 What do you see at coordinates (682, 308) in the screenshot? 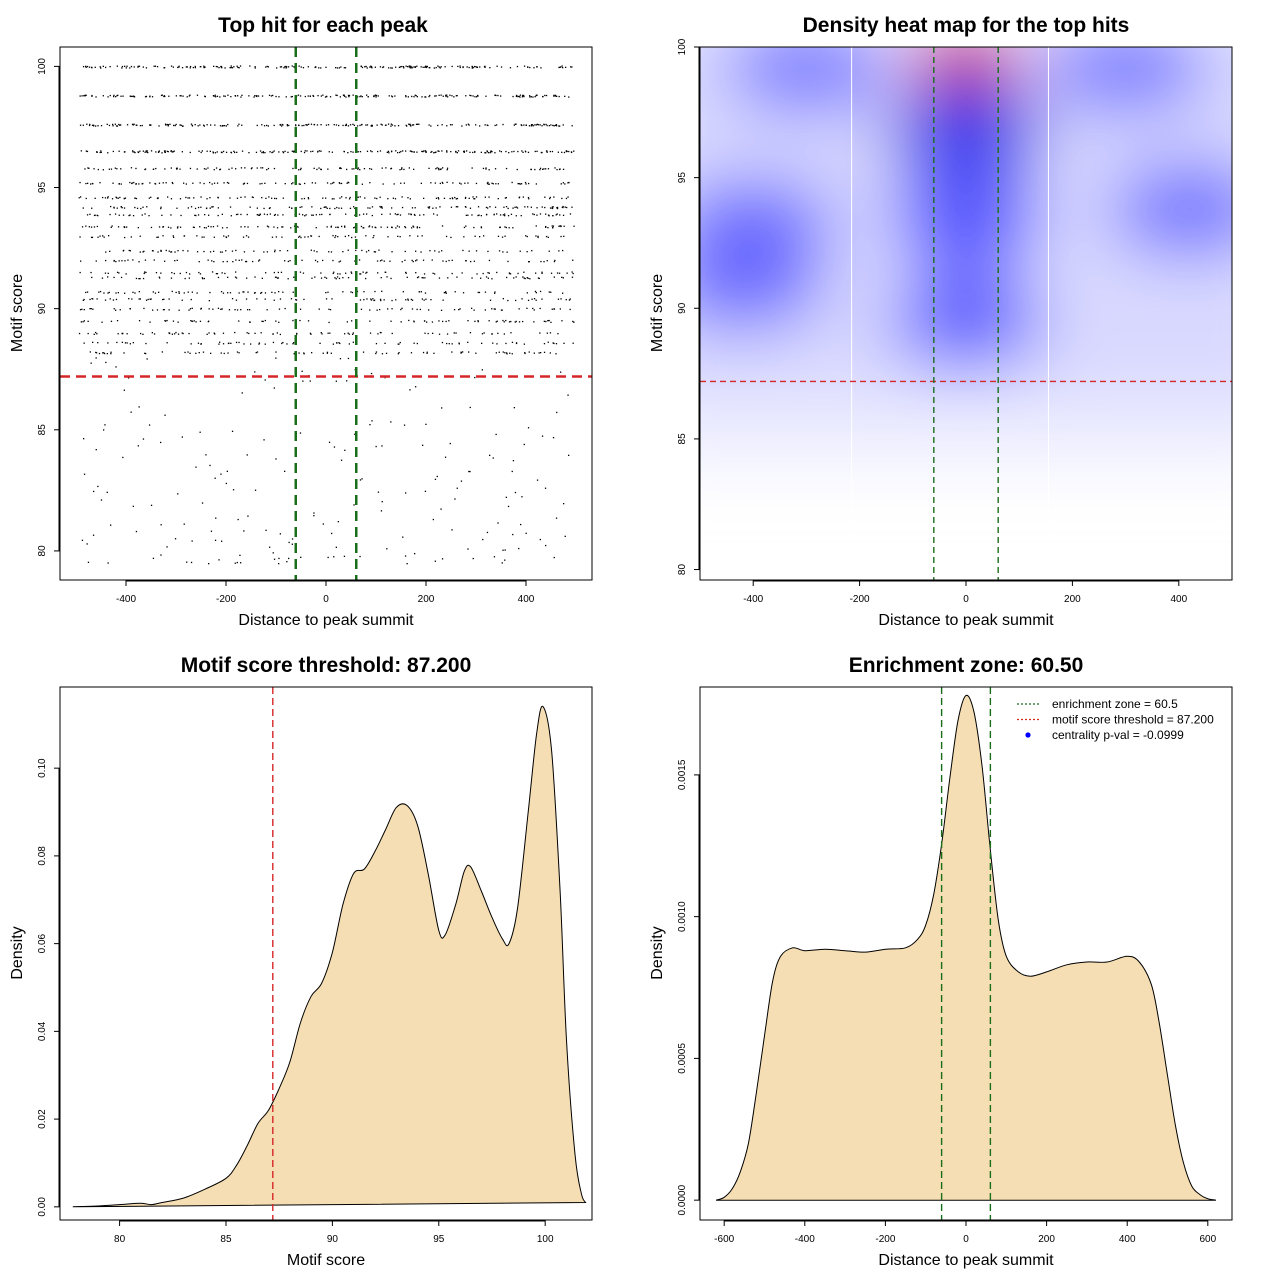
I see `y-tick-label: 90` at bounding box center [682, 308].